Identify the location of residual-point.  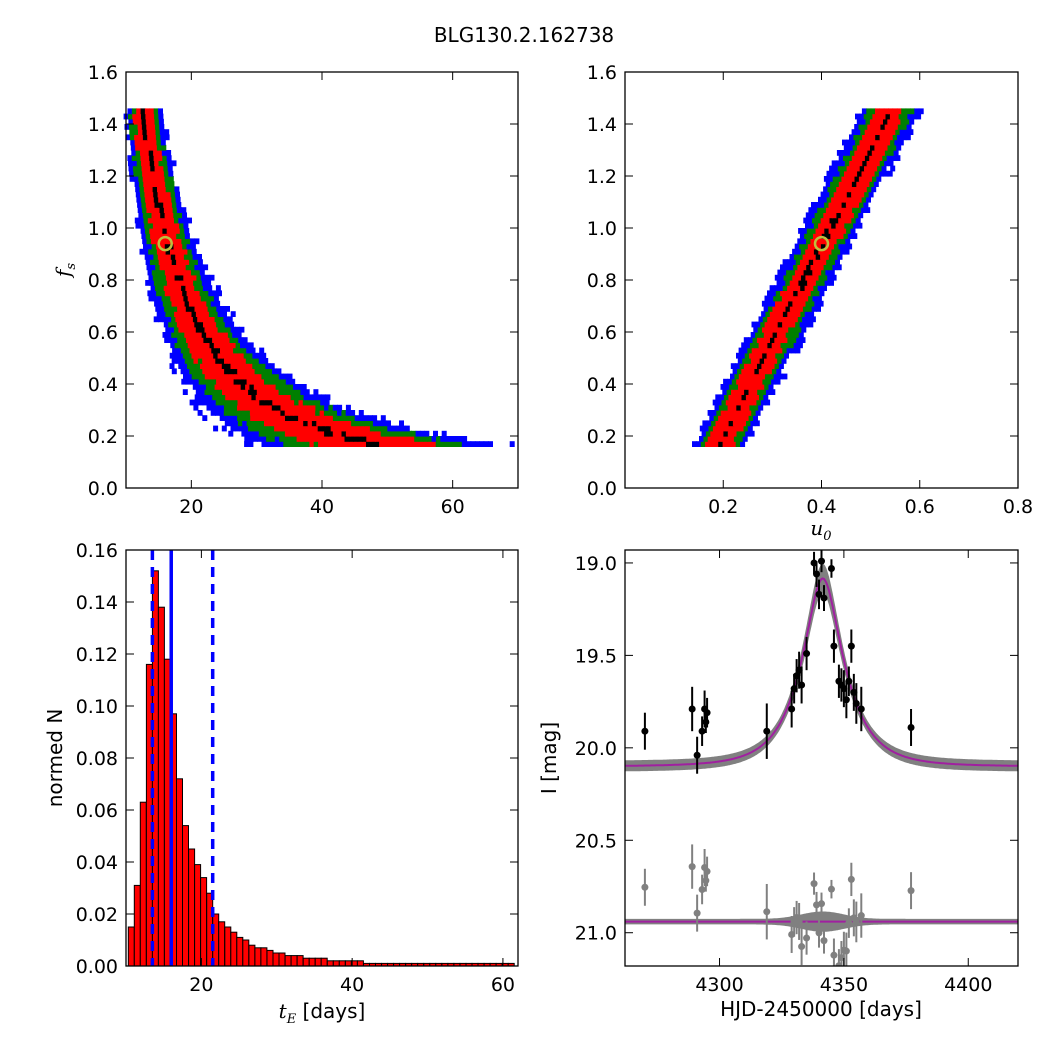
(831, 889).